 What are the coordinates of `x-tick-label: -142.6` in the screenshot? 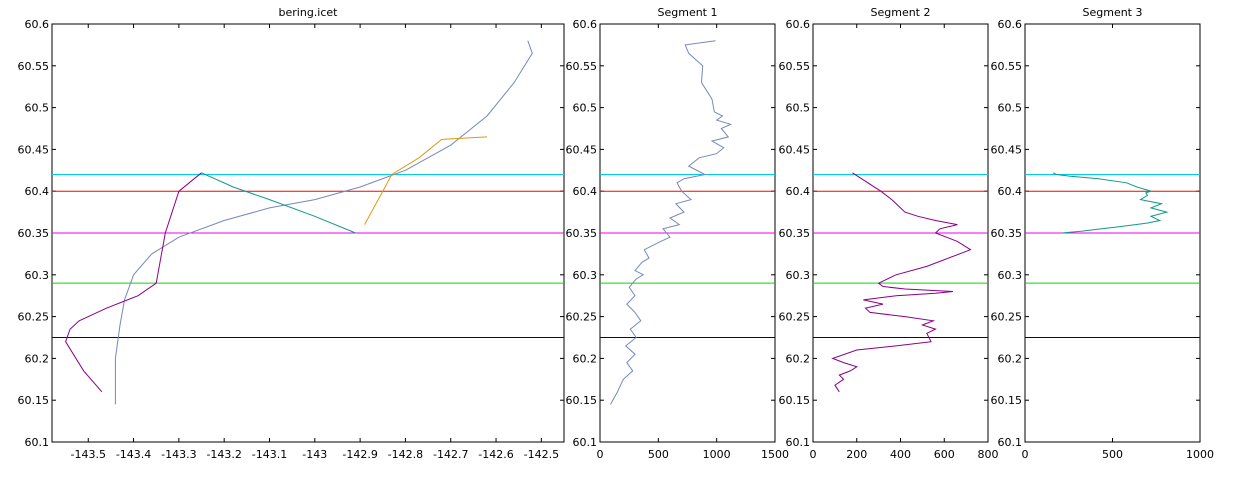 It's located at (495, 454).